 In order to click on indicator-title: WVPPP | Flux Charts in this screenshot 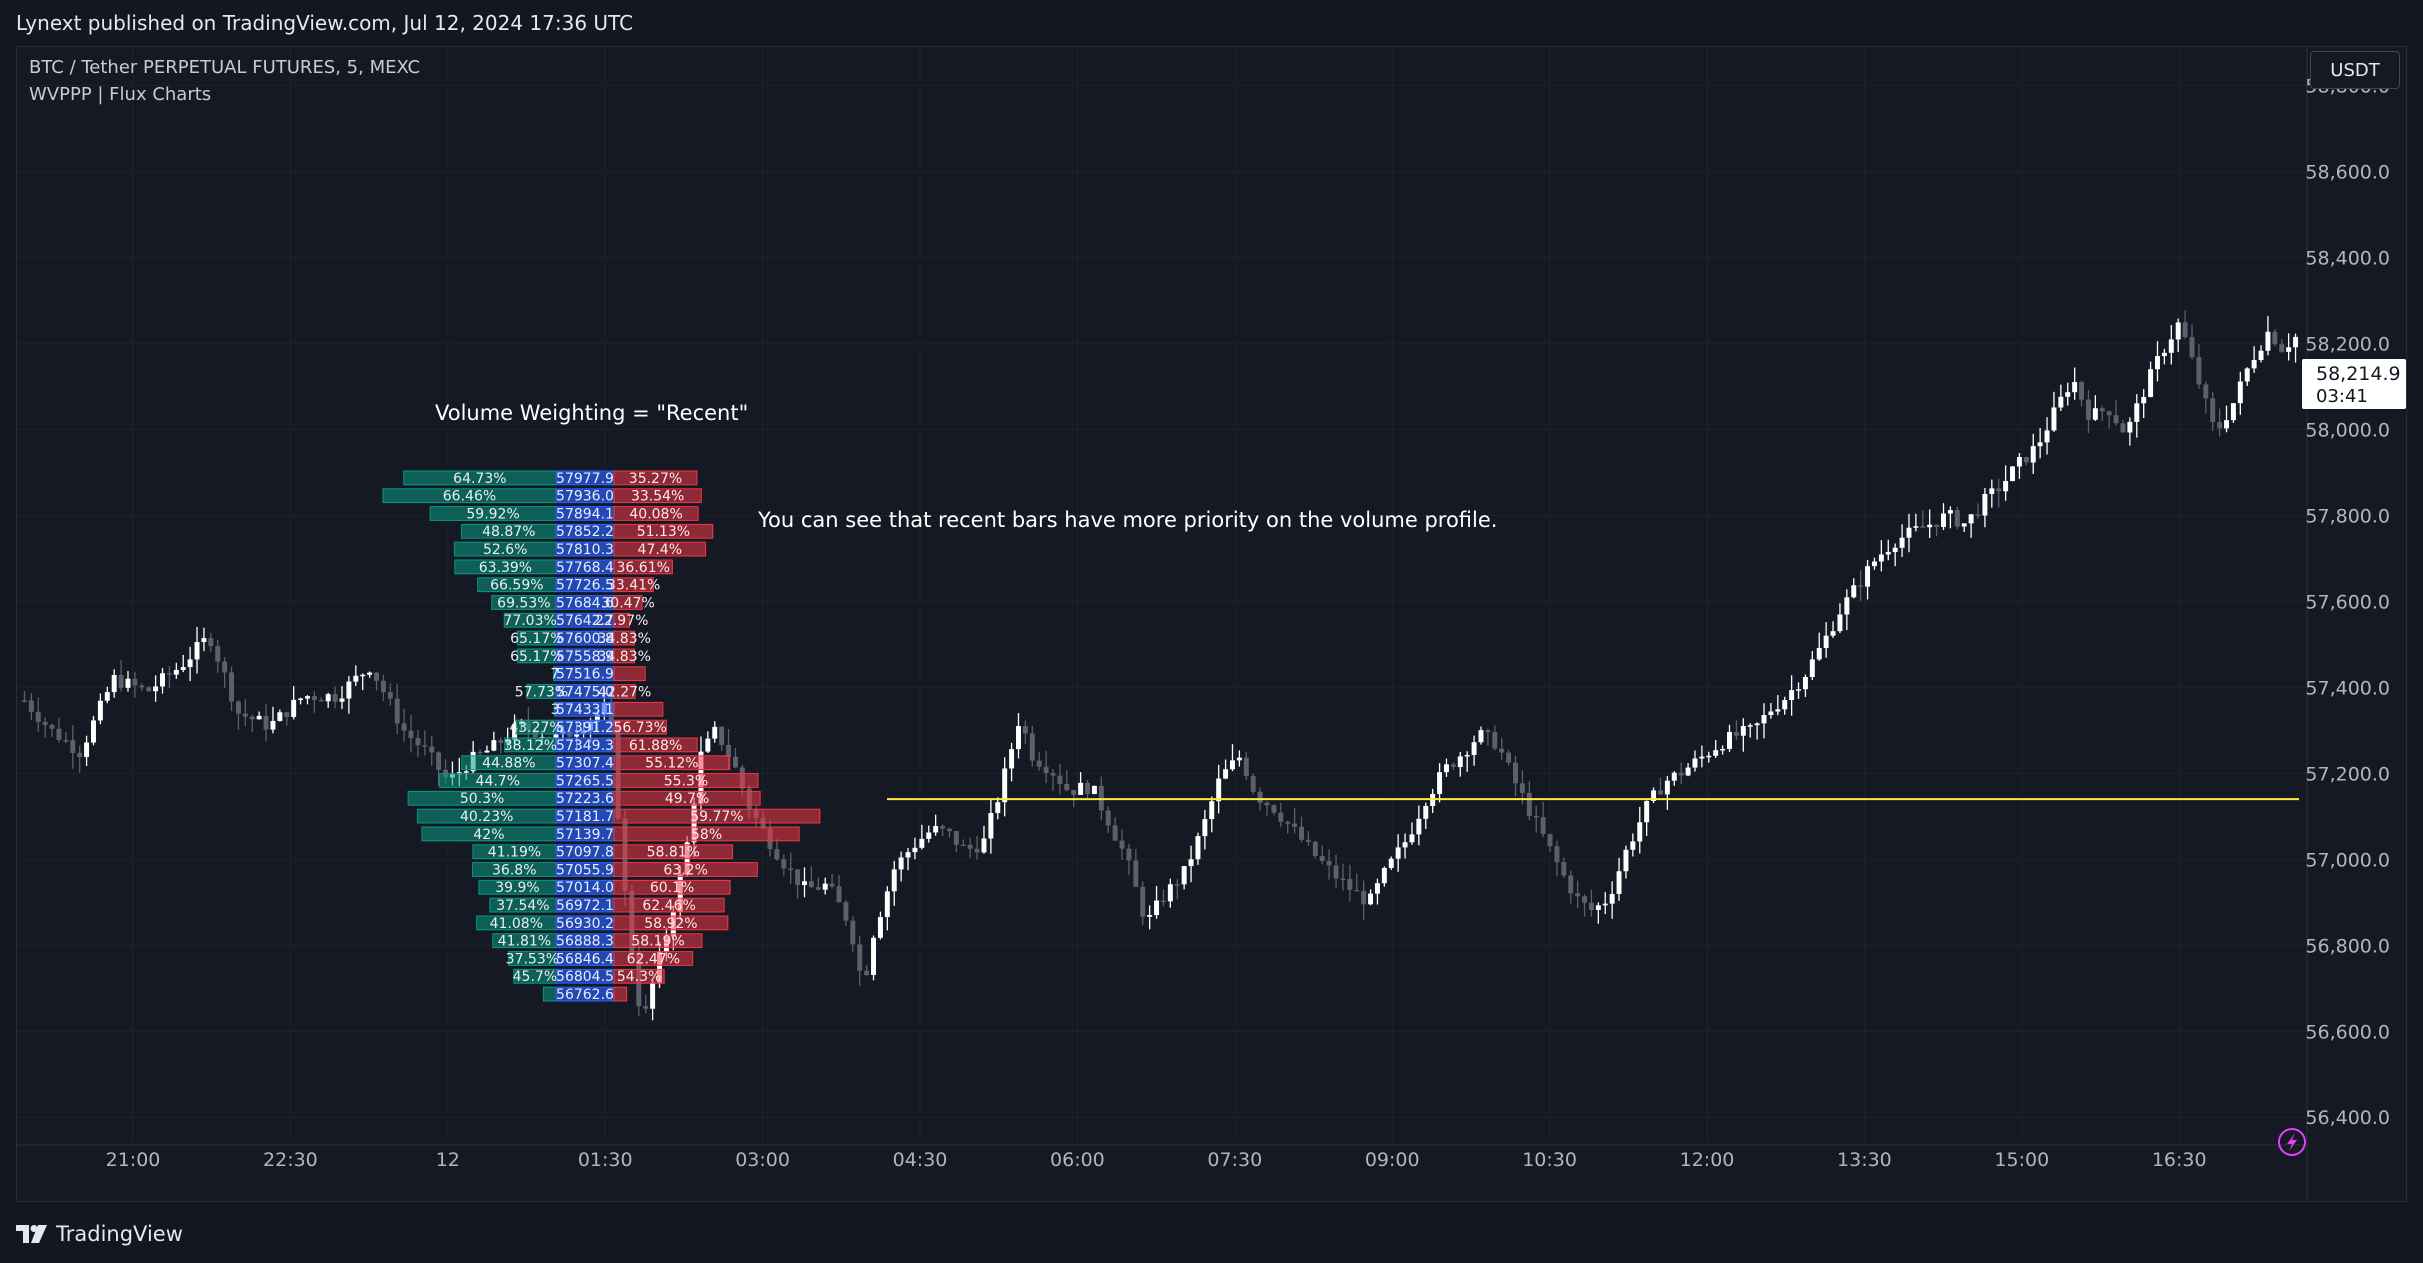, I will do `click(120, 94)`.